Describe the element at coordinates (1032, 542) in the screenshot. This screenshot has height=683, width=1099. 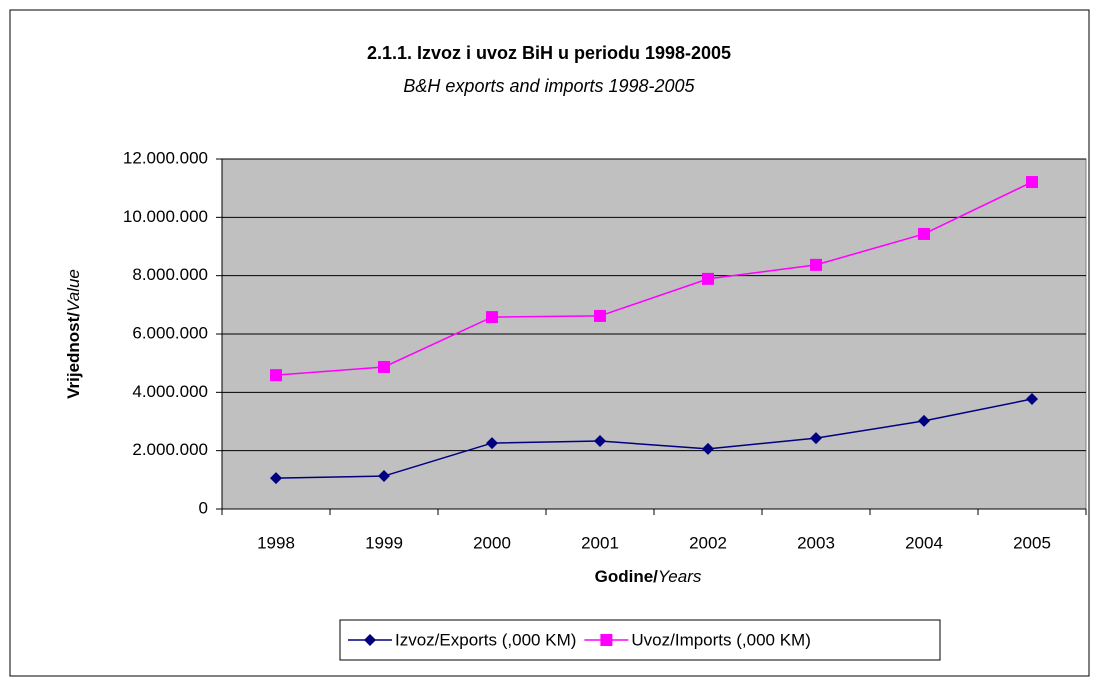
I see `x-tick-label: 2005` at that location.